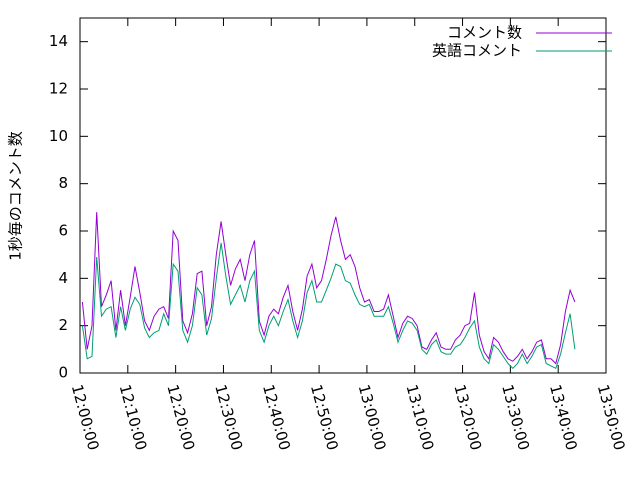 The height and width of the screenshot is (480, 640). Describe the element at coordinates (563, 418) in the screenshot. I see `x-tick-label: 13:40:00` at that location.